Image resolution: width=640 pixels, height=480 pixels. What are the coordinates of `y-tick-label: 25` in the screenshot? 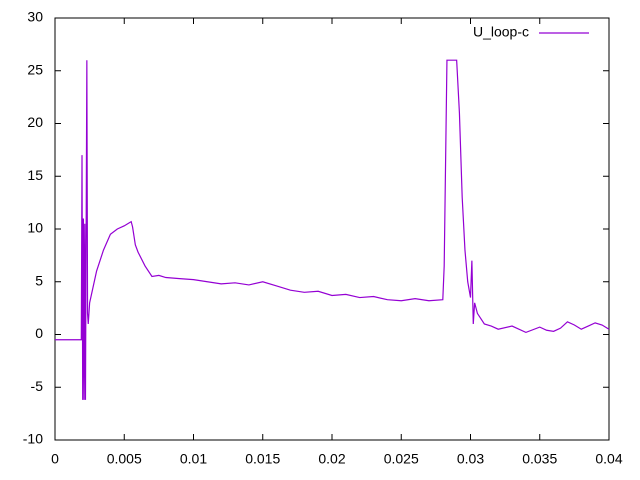 It's located at (35, 69).